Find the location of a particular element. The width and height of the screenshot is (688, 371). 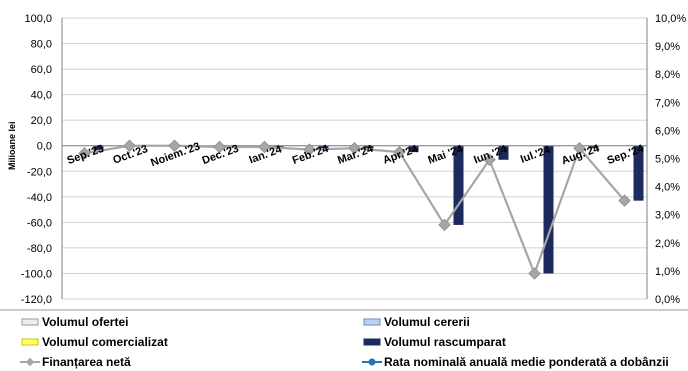

legend-label: Volumul comercializat is located at coordinates (105, 342).